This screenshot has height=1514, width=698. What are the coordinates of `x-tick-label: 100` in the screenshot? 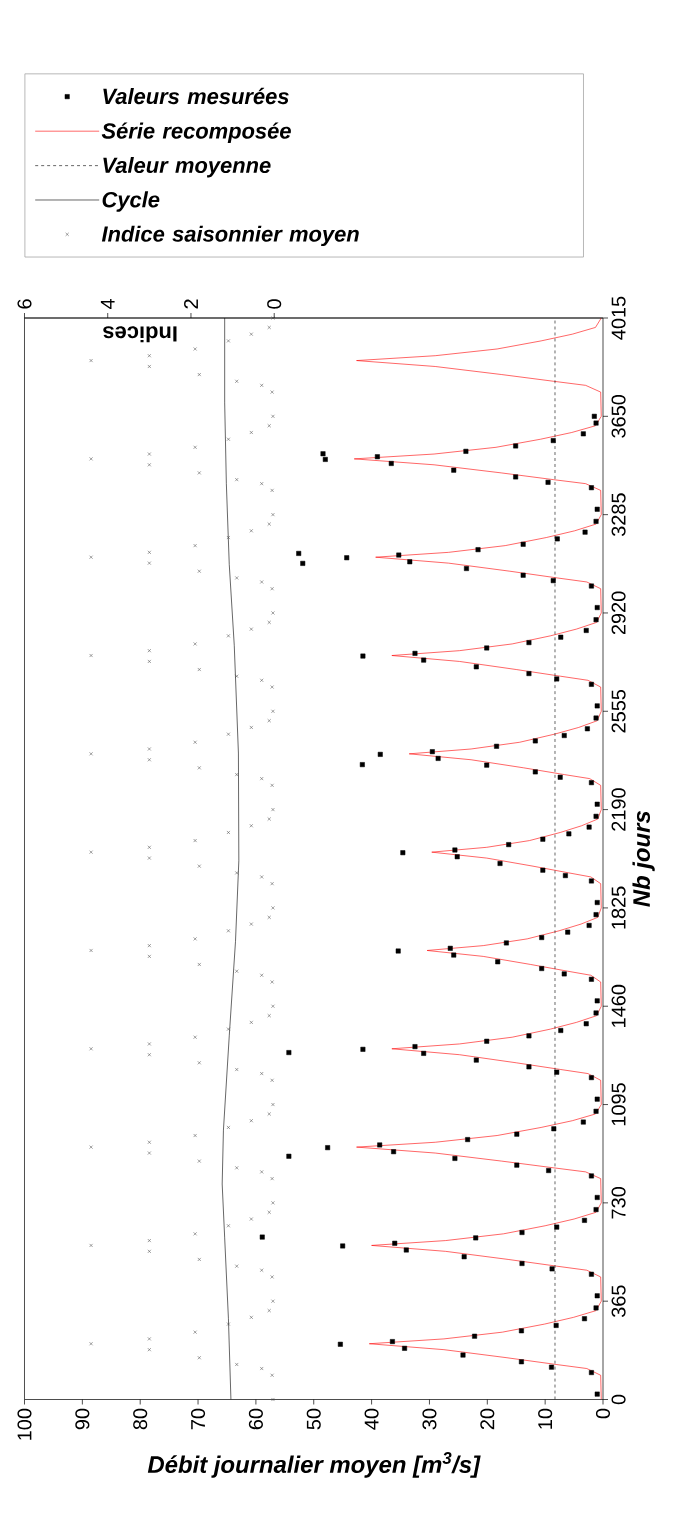 It's located at (24, 1424).